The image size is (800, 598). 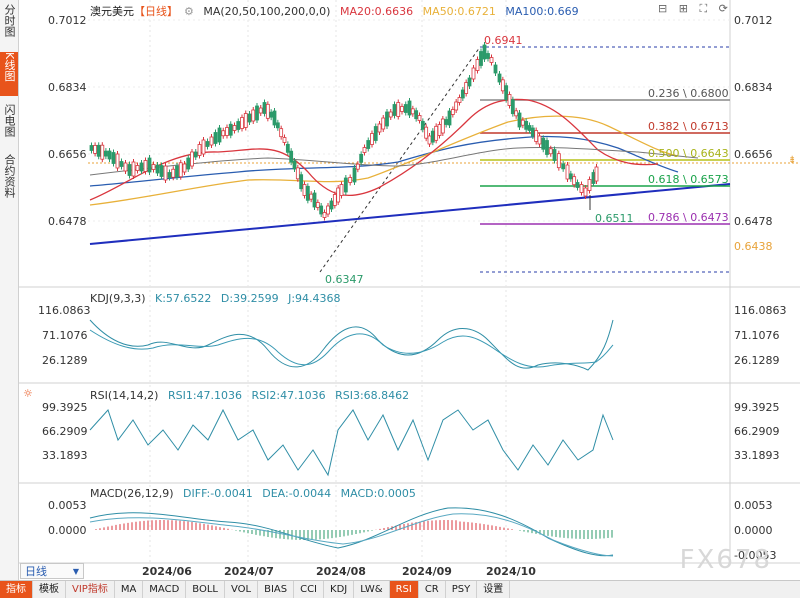 I want to click on kdj-d-value: D:39.2599, so click(x=249, y=298).